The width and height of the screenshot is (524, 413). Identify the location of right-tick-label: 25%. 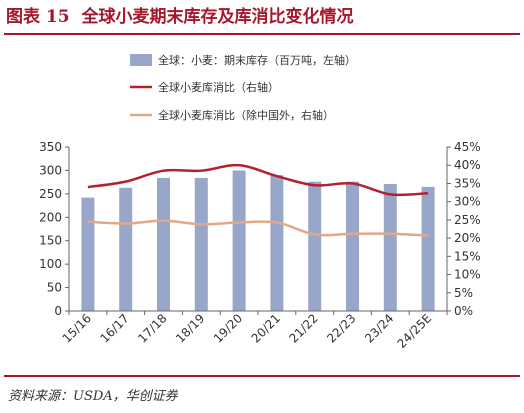
(467, 220).